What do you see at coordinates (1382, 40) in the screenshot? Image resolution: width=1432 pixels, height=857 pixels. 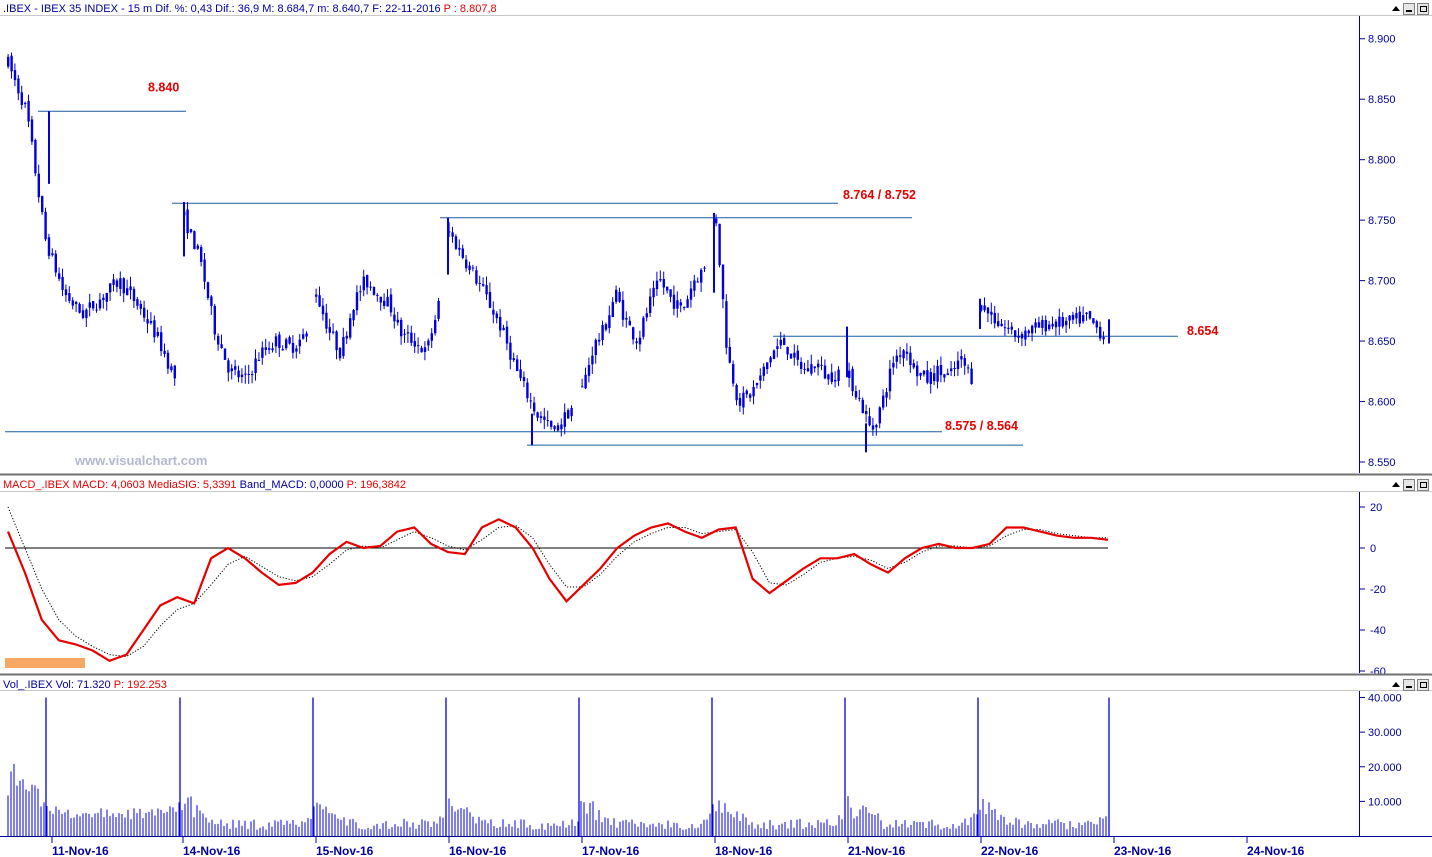 I see `price-tick-label: 8.900` at bounding box center [1382, 40].